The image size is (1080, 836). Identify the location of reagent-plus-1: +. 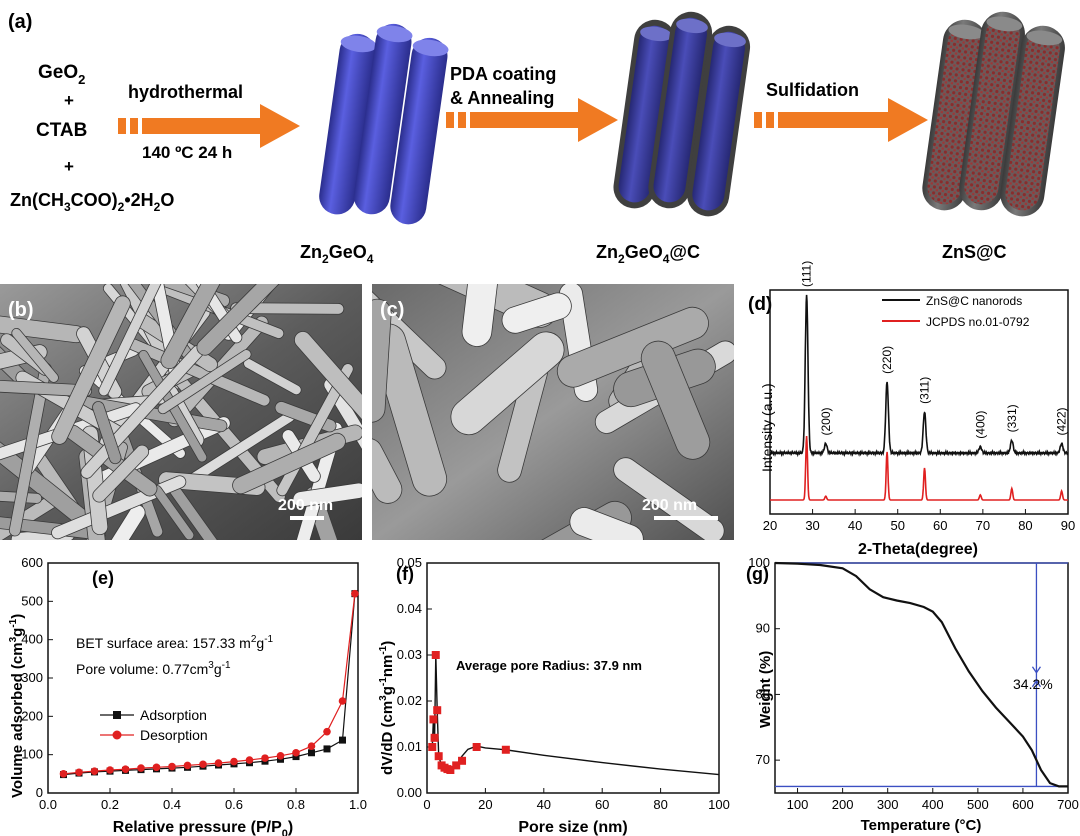
(69, 100).